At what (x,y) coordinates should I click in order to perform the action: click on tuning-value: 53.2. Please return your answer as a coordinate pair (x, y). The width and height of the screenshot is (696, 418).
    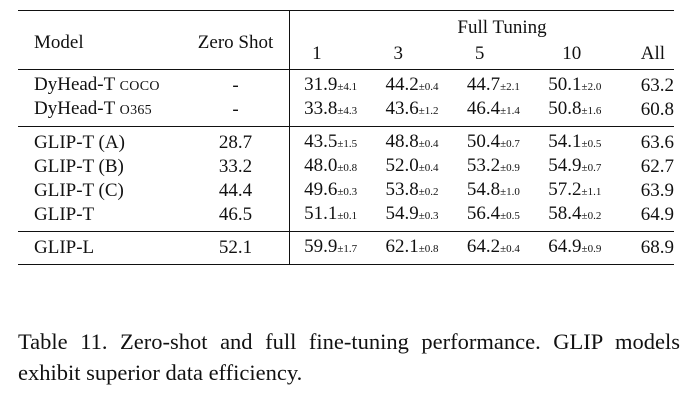
    Looking at the image, I should click on (483, 165).